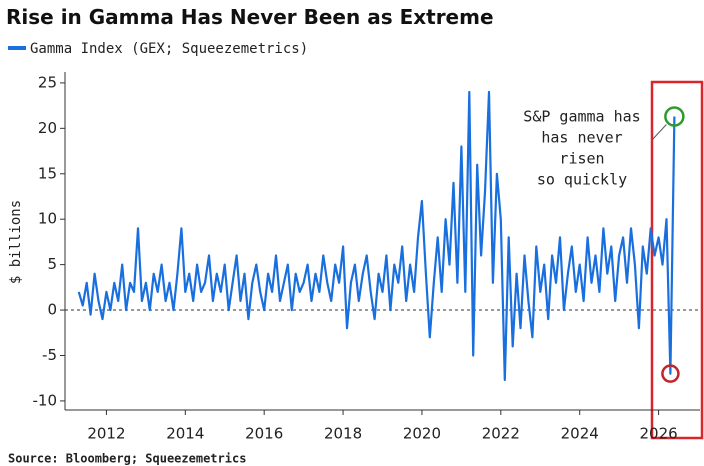  What do you see at coordinates (658, 434) in the screenshot?
I see `x-tick-label: 2026` at bounding box center [658, 434].